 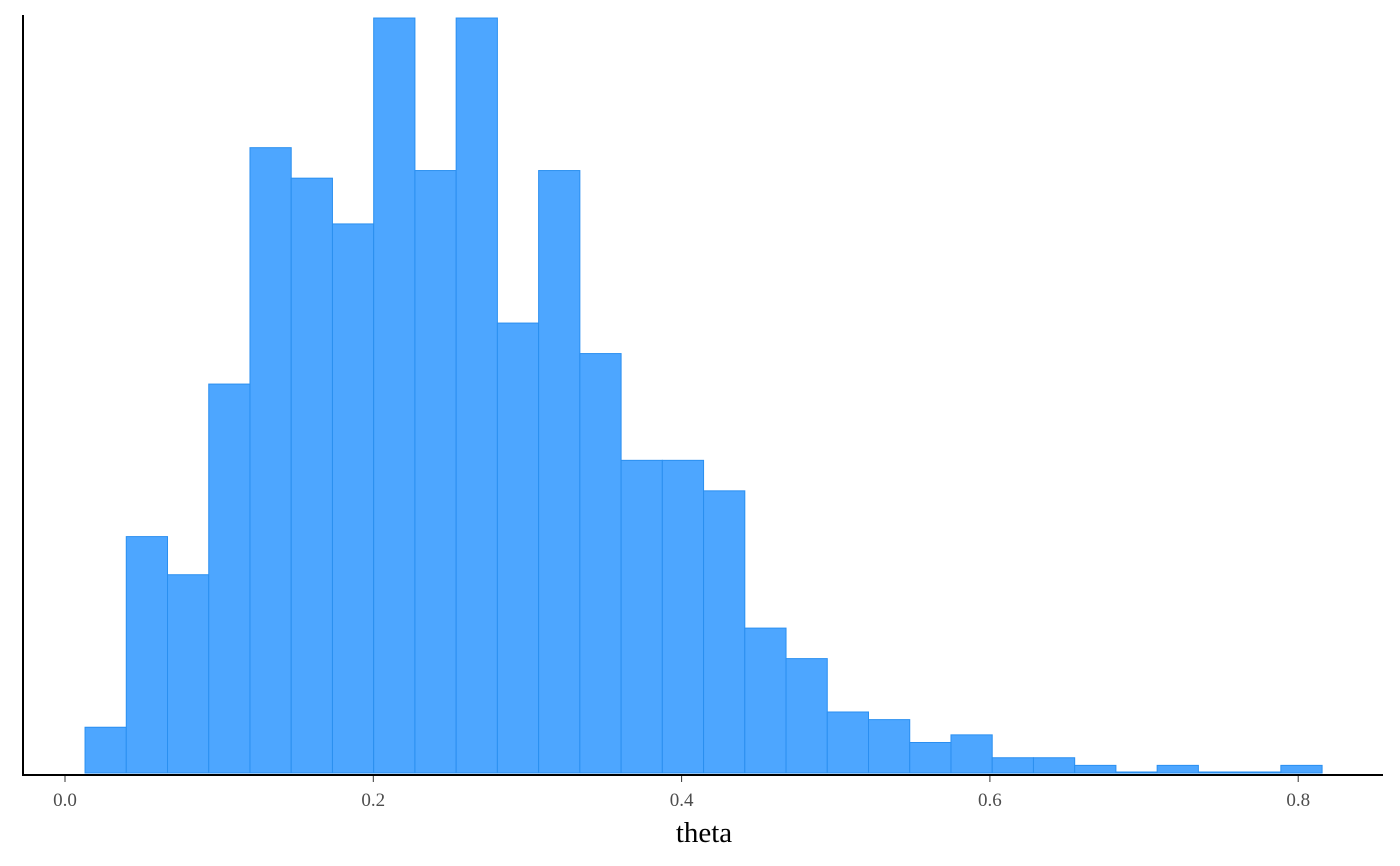 What do you see at coordinates (682, 800) in the screenshot?
I see `x-tick-label: 0.4` at bounding box center [682, 800].